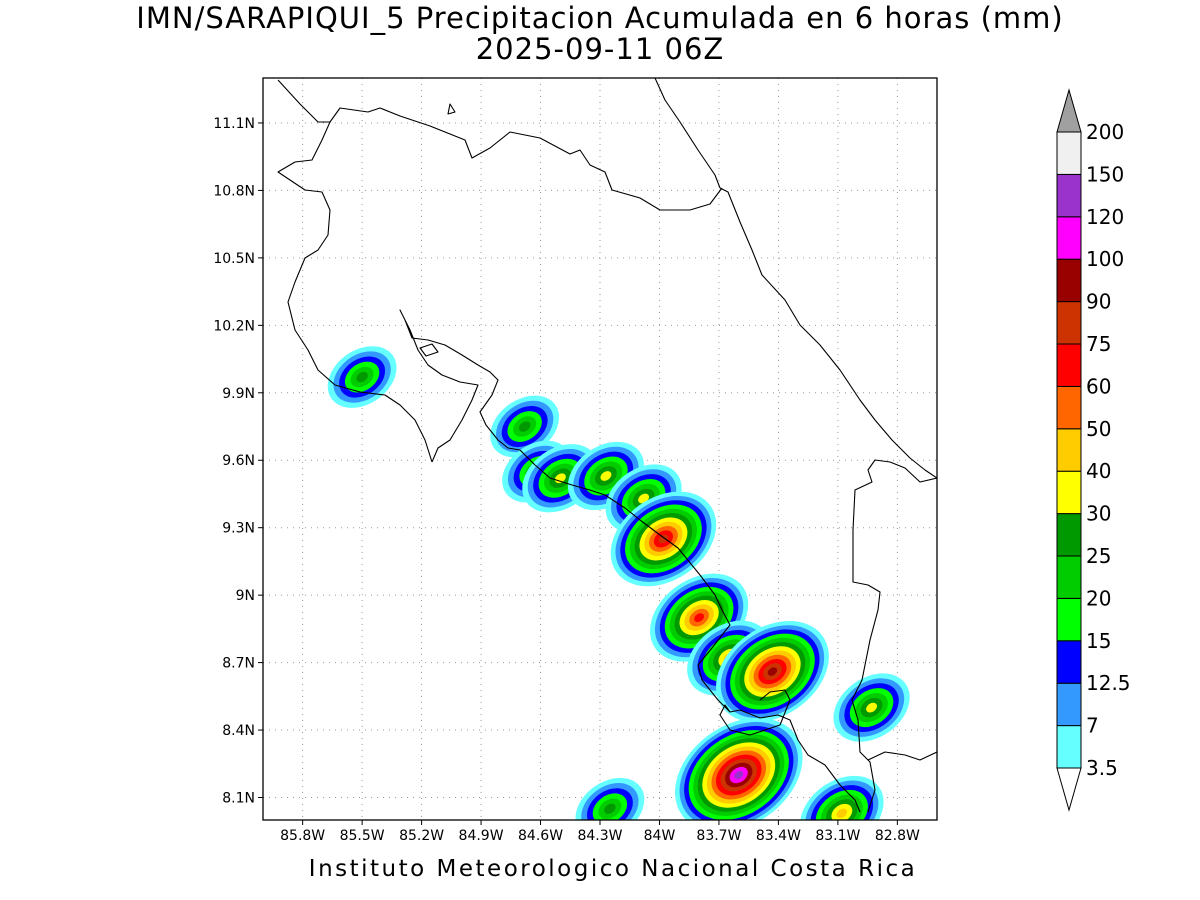  I want to click on lat-tick-label-6: 9.3N, so click(238, 529).